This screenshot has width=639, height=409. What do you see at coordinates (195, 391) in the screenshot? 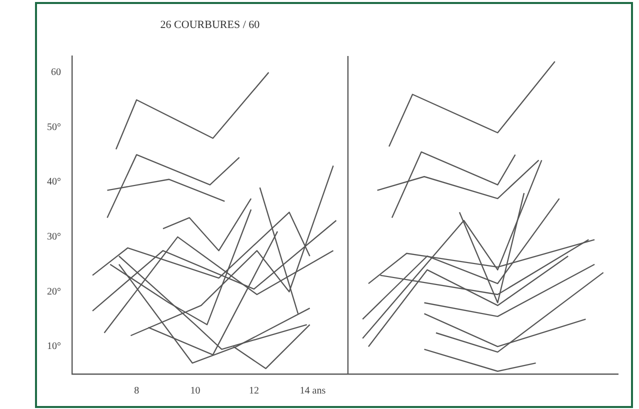
I see `x-tick-label: 10` at bounding box center [195, 391].